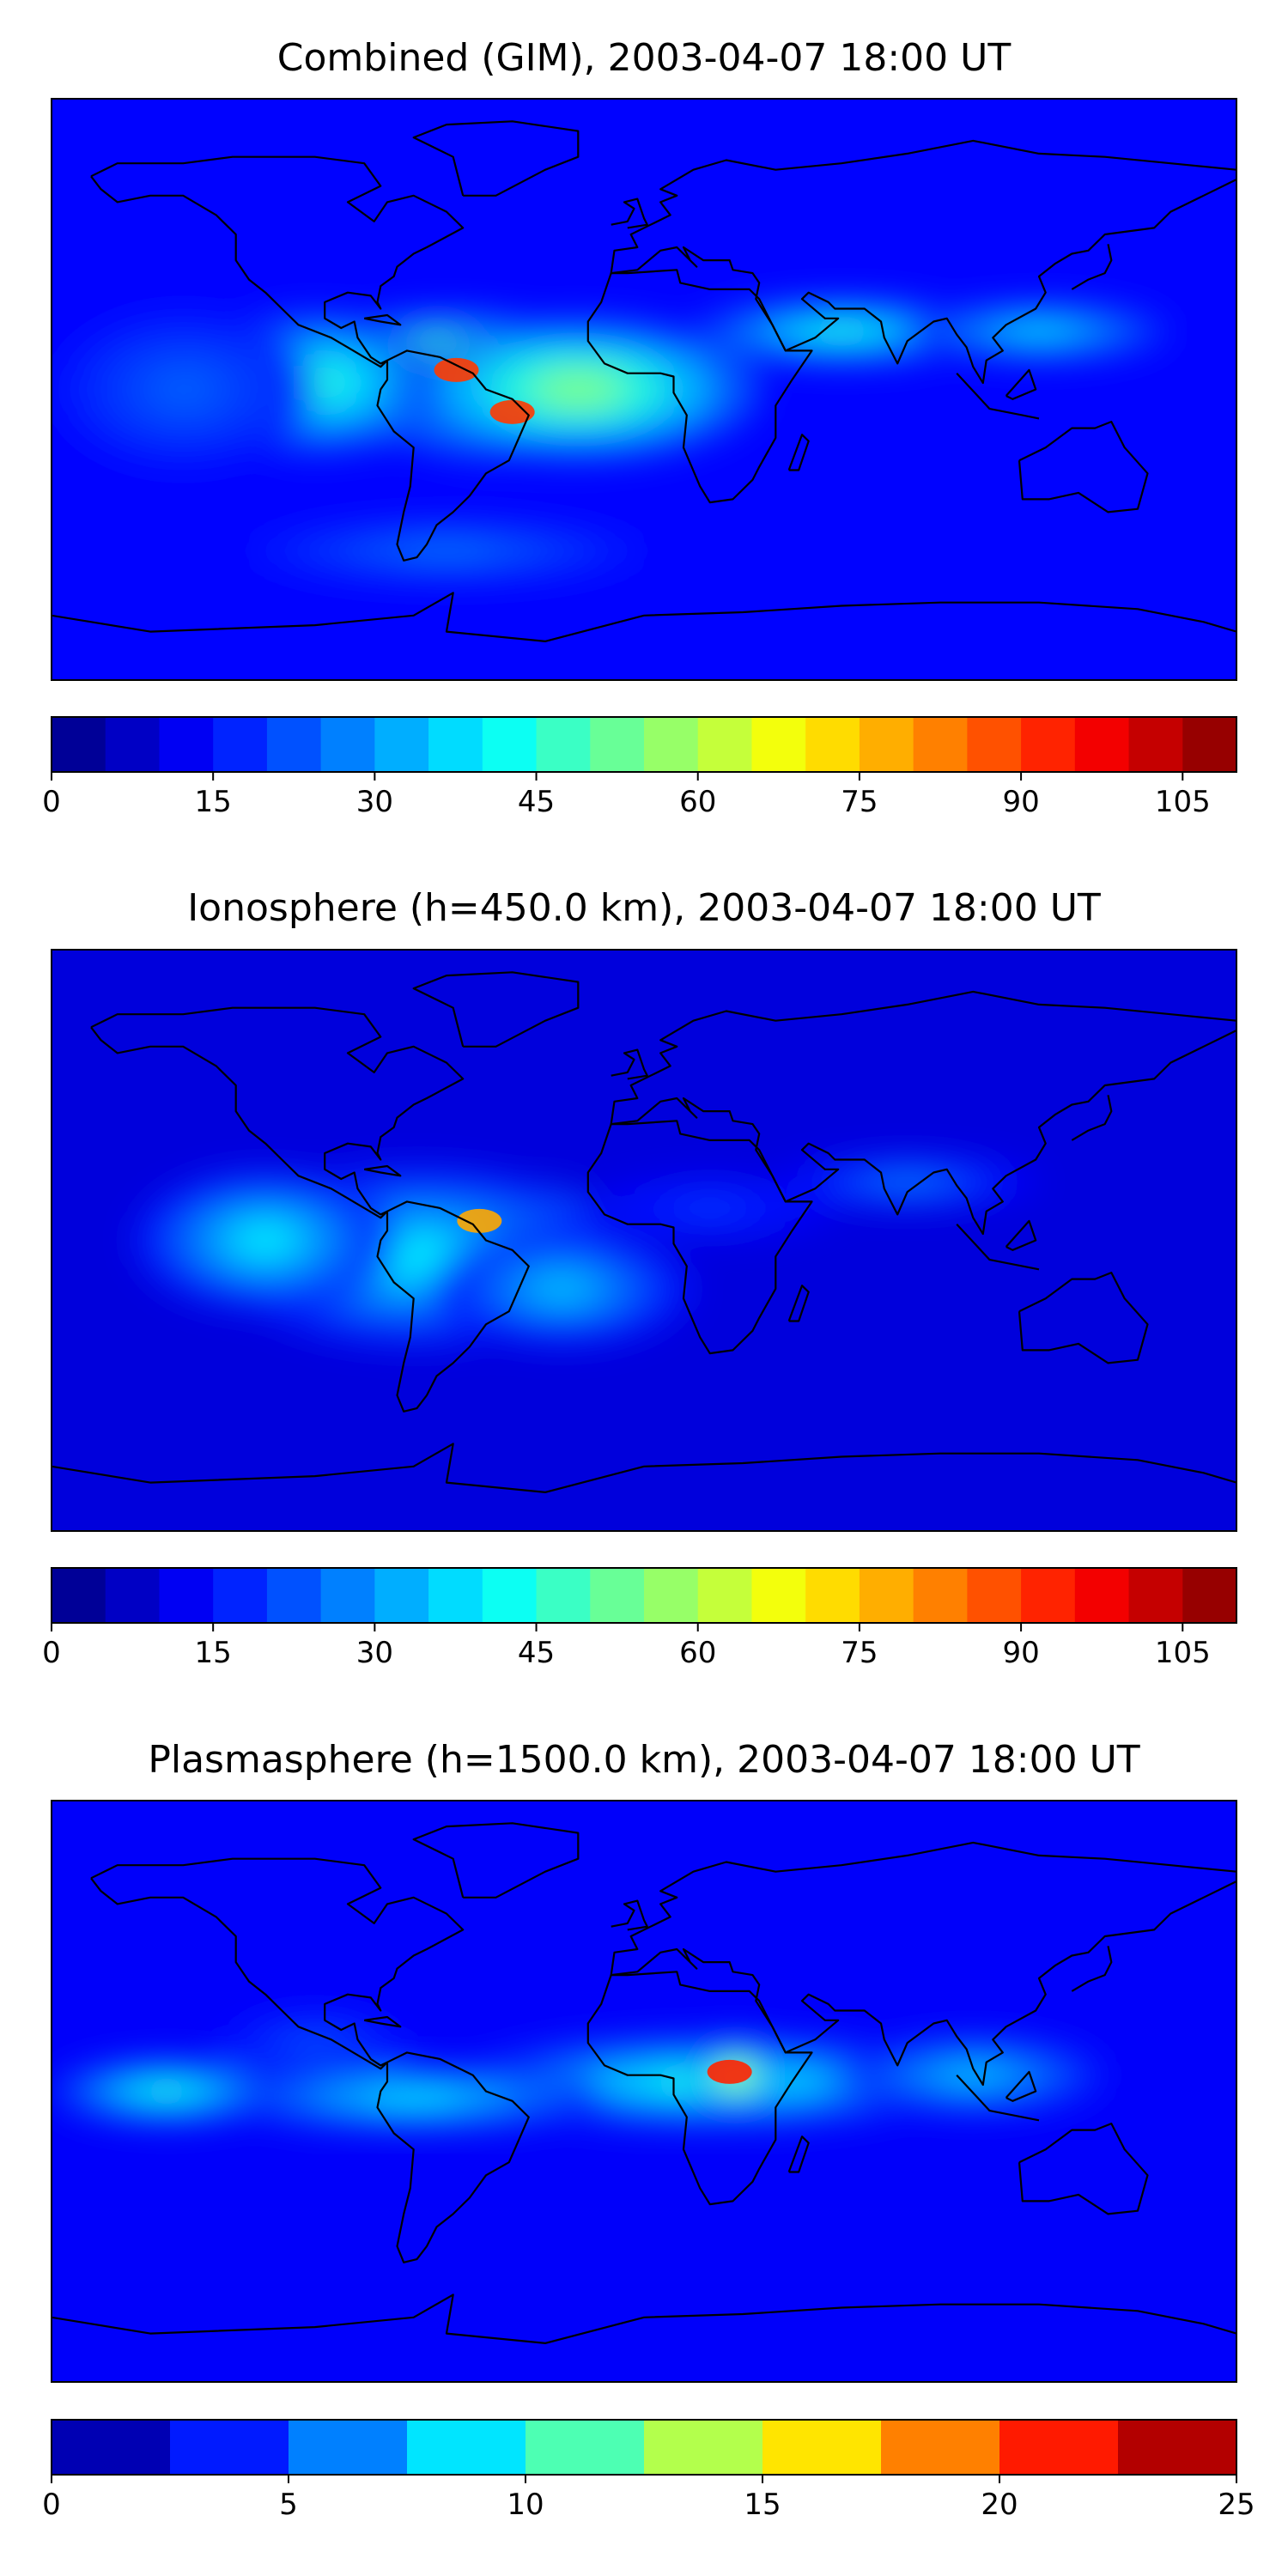 This screenshot has height=2576, width=1288. Describe the element at coordinates (525, 2505) in the screenshot. I see `colorbar-tick-label: 10` at that location.